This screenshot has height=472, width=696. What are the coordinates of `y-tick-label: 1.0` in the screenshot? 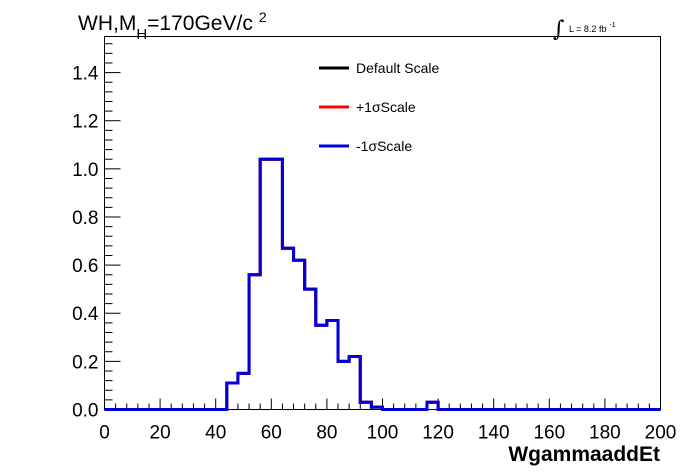 It's located at (85, 170).